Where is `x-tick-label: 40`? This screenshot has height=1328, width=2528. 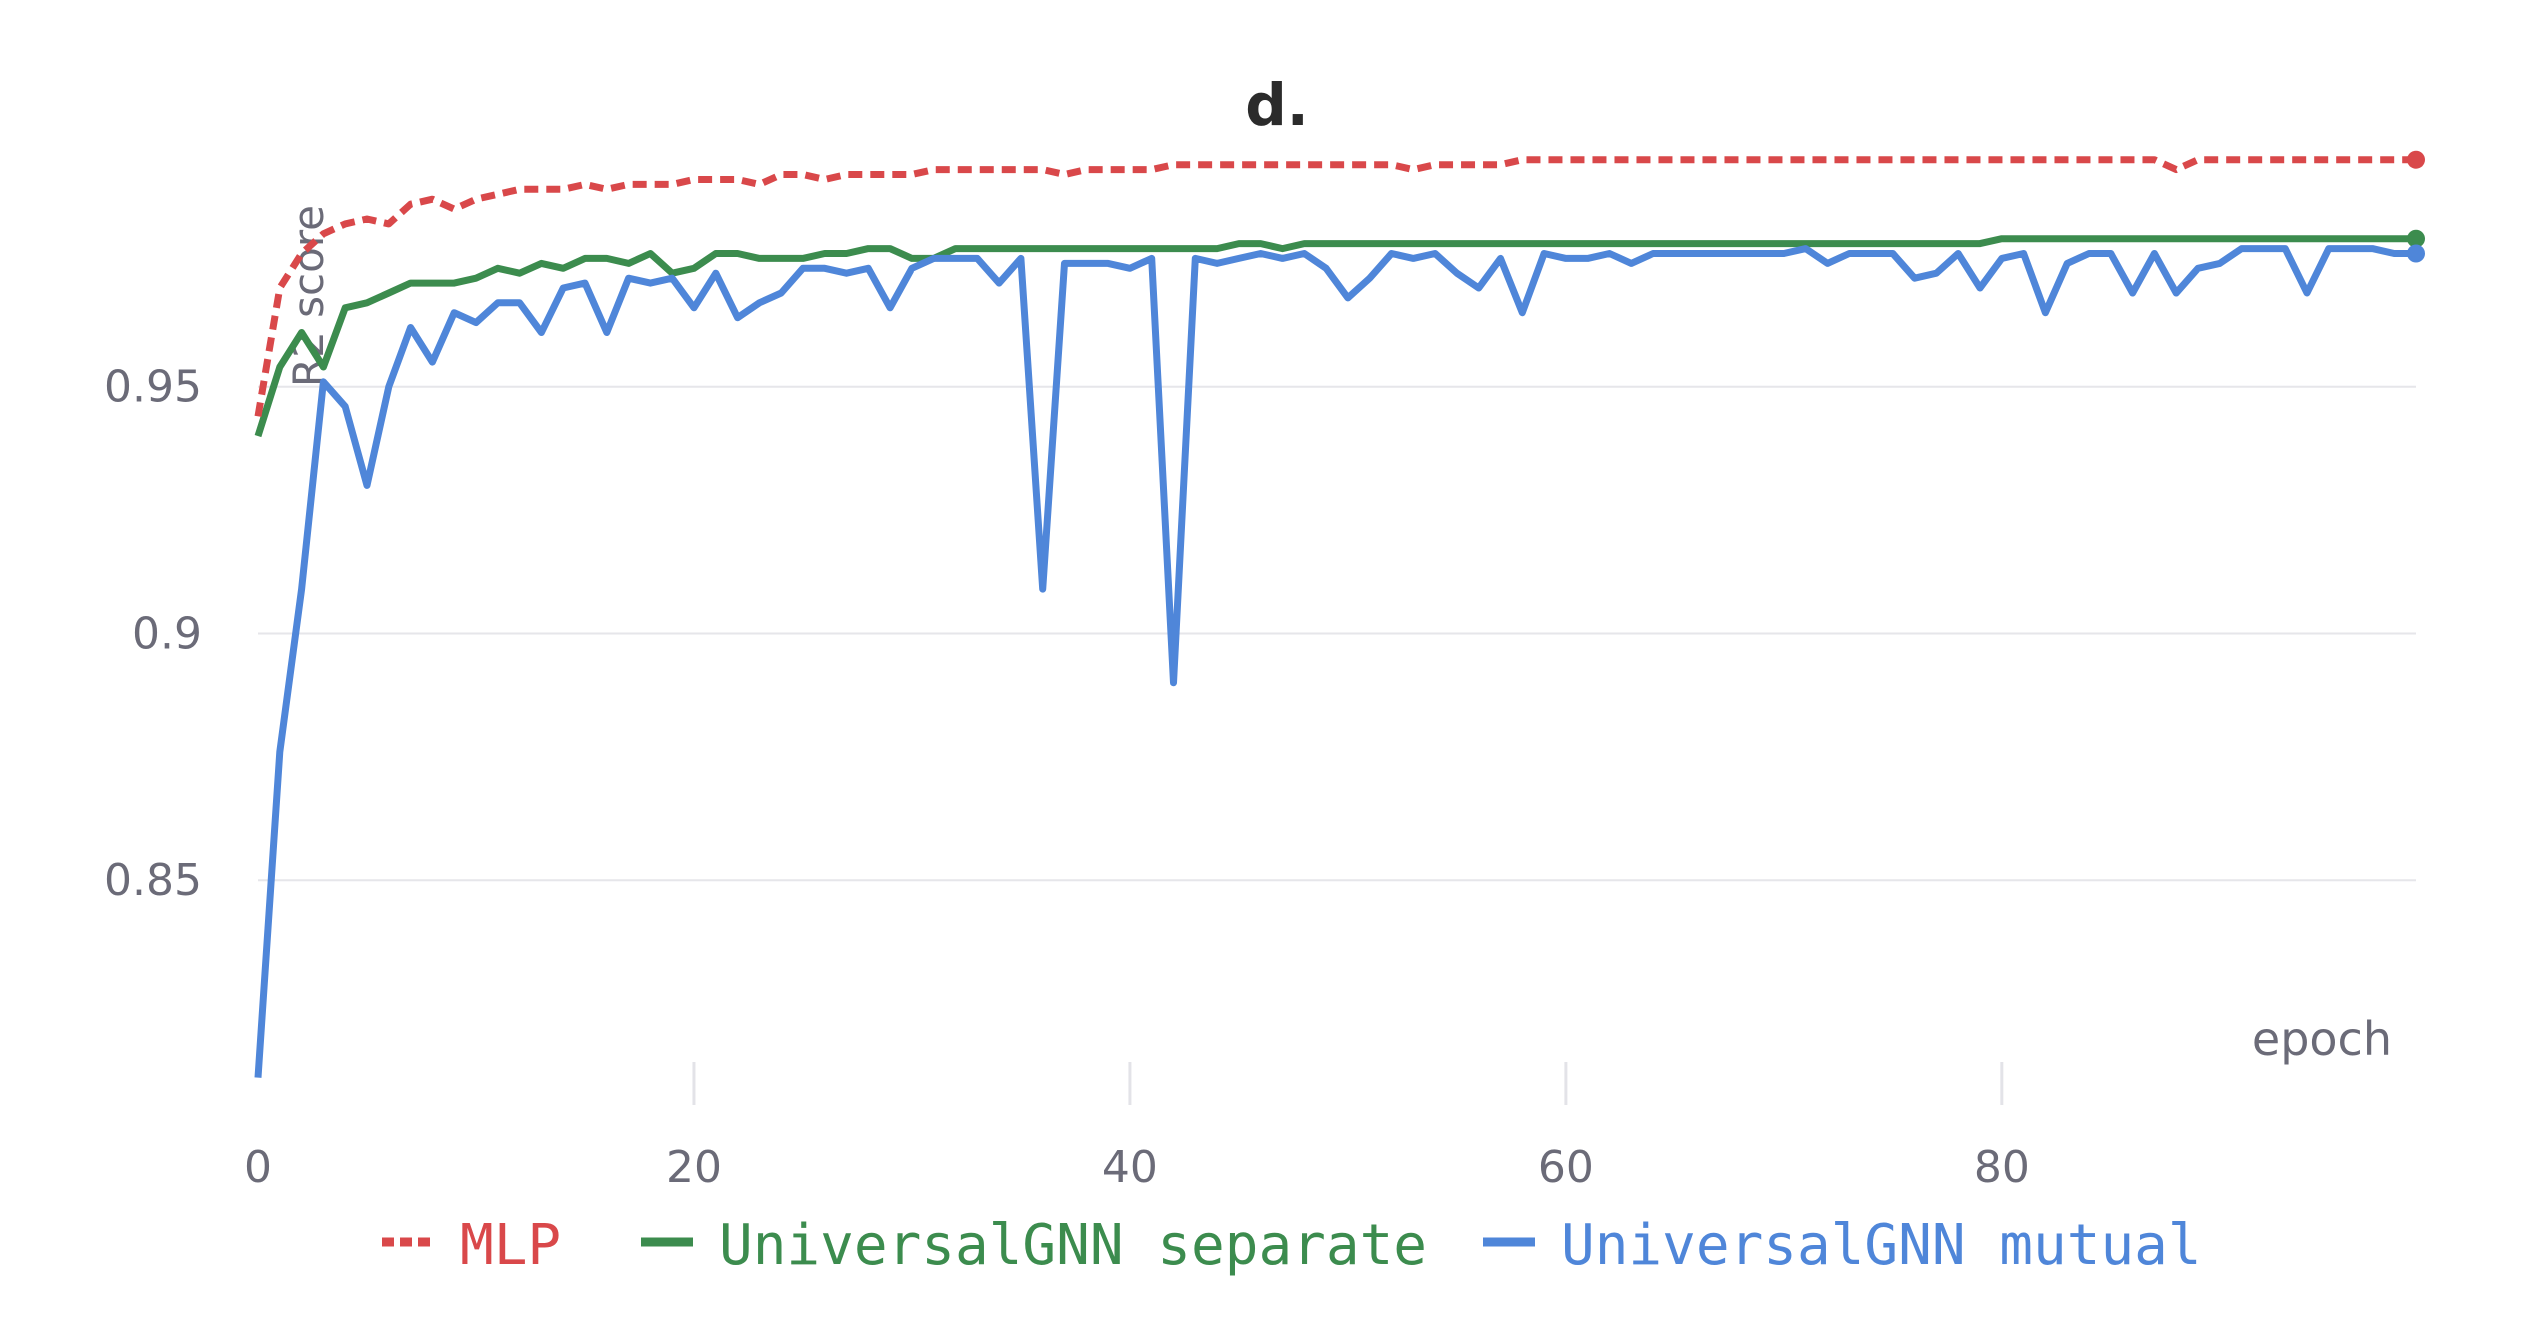 x-tick-label: 40 is located at coordinates (1130, 1167).